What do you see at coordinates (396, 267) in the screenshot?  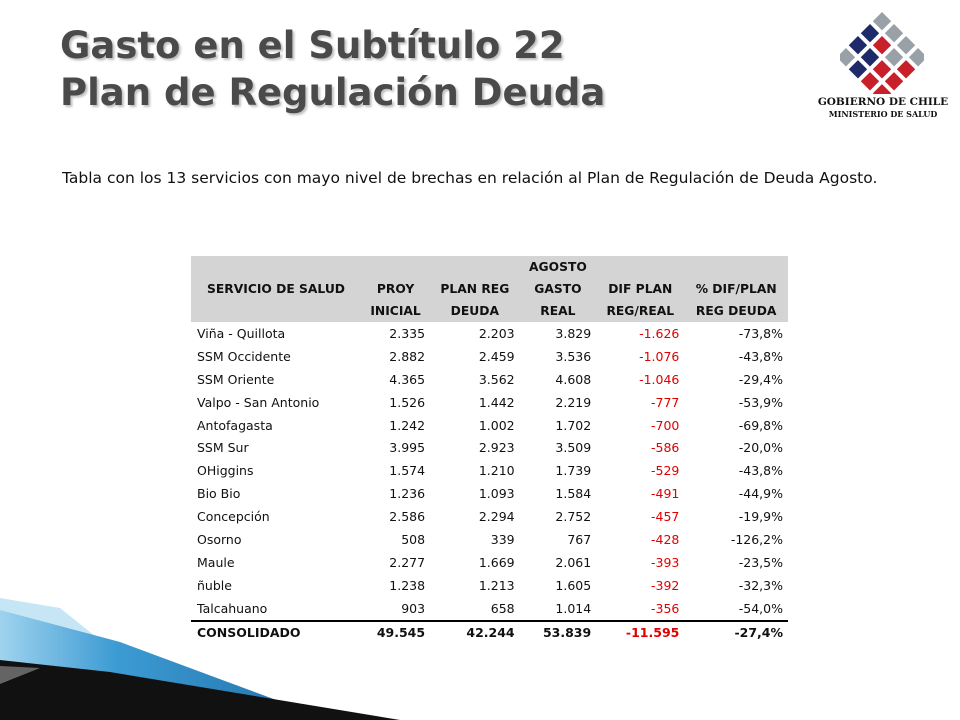 I see `header-empty-proy` at bounding box center [396, 267].